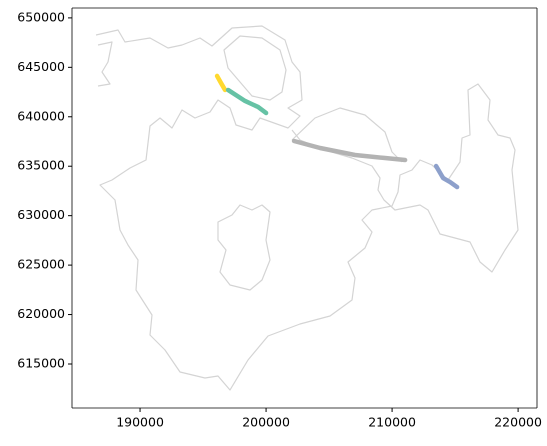 Image resolution: width=547 pixels, height=446 pixels. I want to click on y-tick-label: 620000, so click(41, 313).